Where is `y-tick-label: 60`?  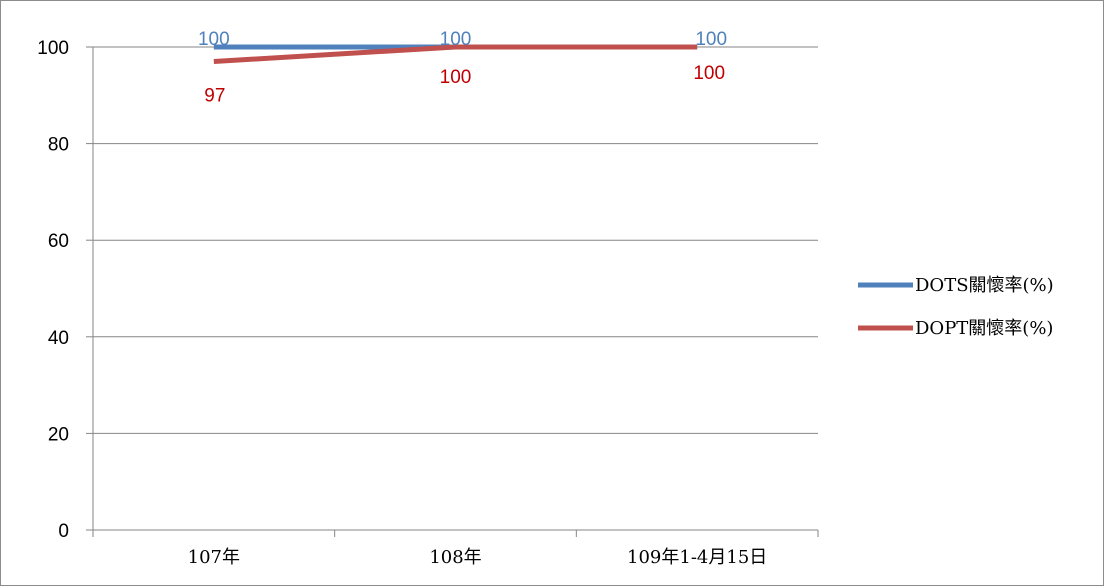 y-tick-label: 60 is located at coordinates (58, 241).